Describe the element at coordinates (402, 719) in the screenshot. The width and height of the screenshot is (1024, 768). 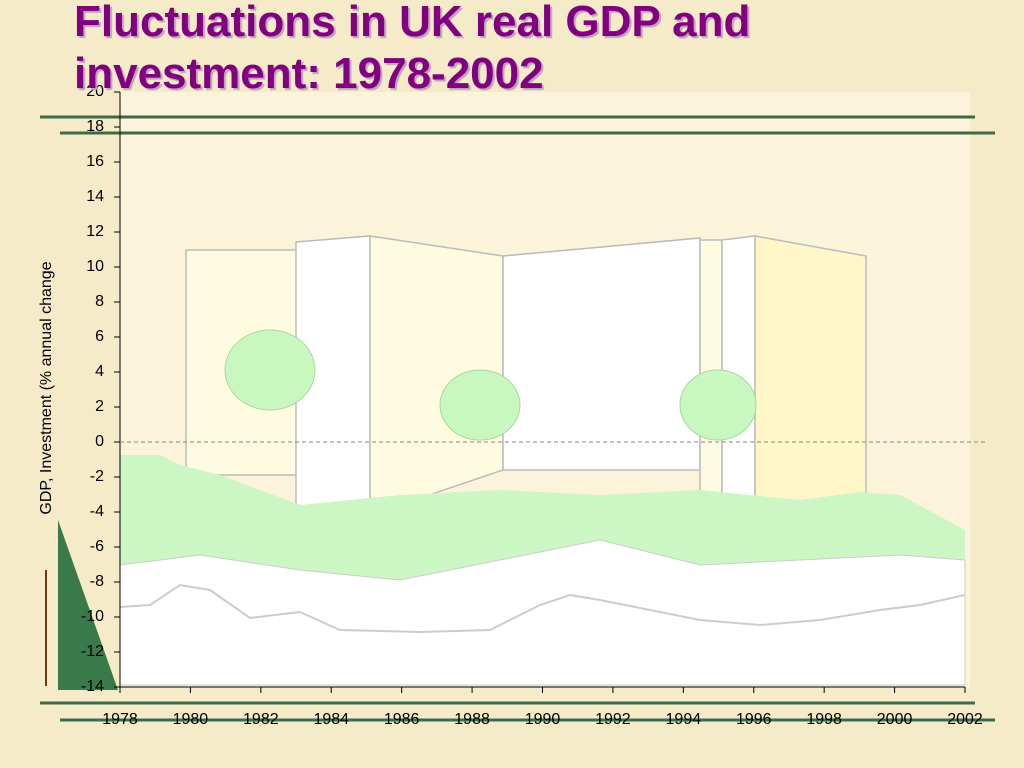
I see `x-tick-label: 1986` at that location.